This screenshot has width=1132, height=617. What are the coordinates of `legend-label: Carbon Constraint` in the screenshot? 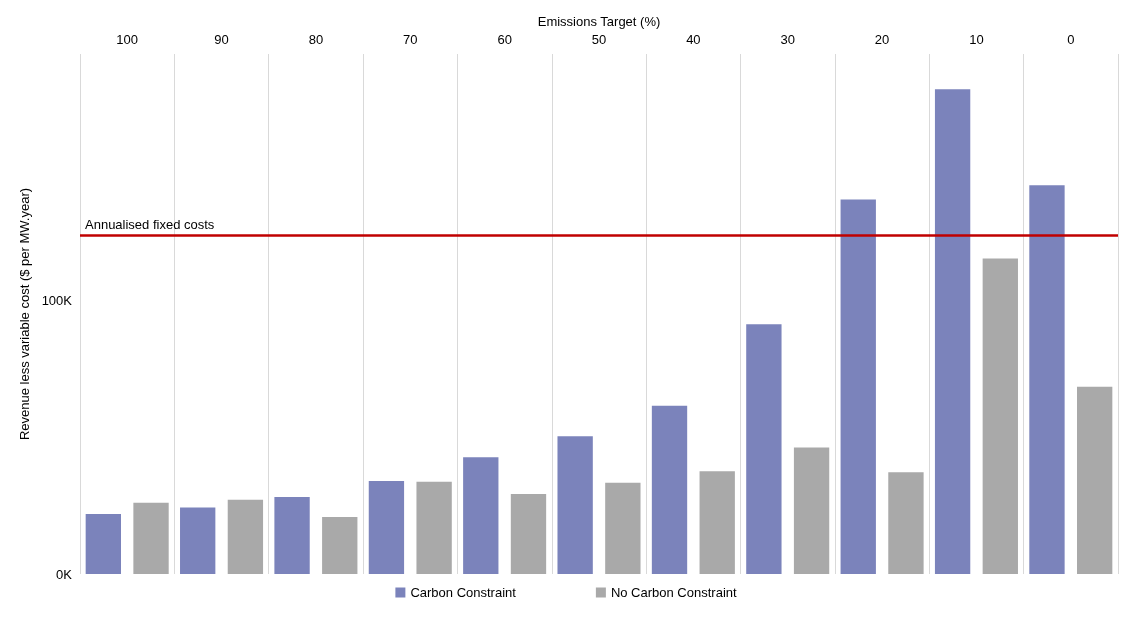 It's located at (463, 592).